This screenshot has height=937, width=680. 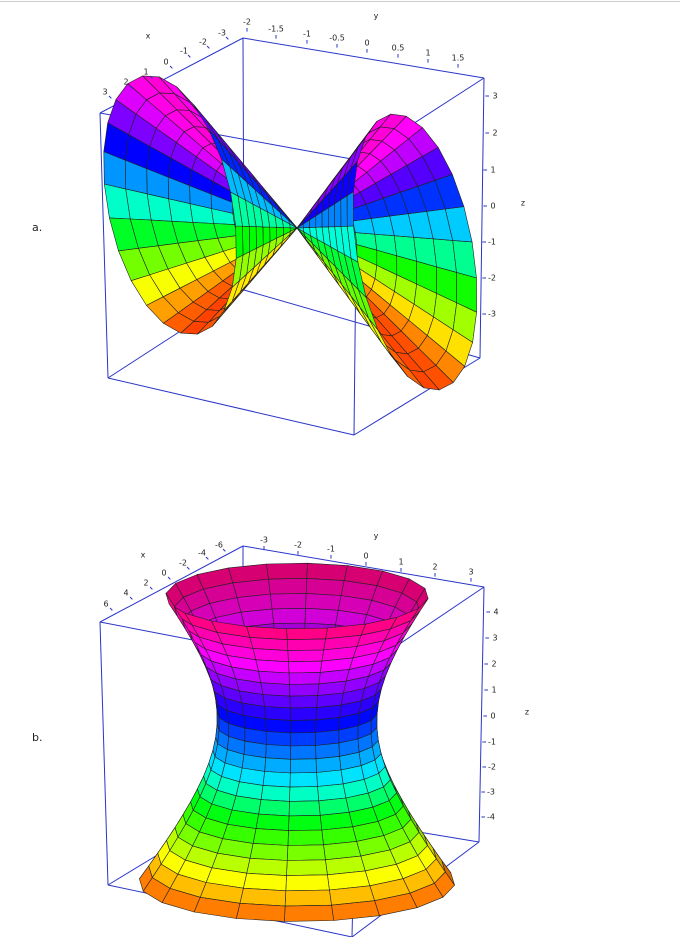 I want to click on y-tick-label: 0.5, so click(x=398, y=48).